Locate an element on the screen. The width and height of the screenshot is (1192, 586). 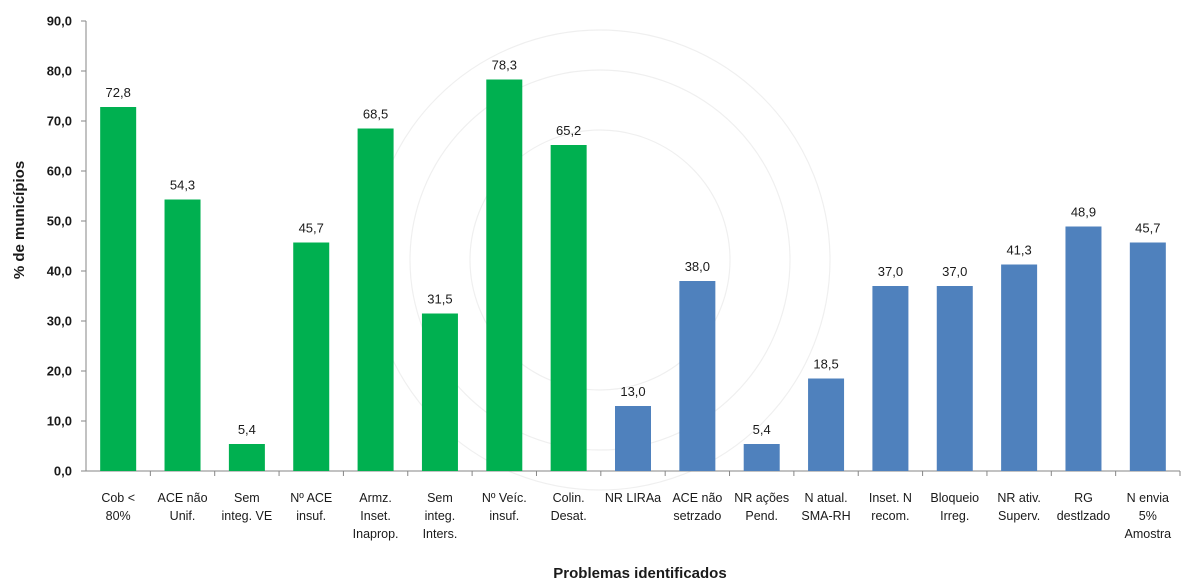
data-label: 41,3 is located at coordinates (1018, 250).